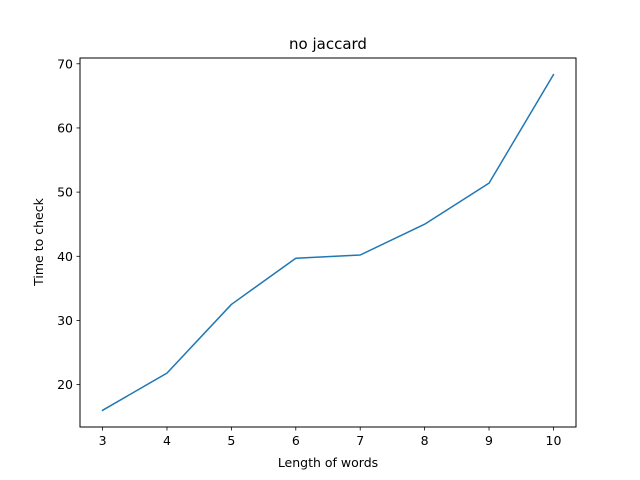  I want to click on y-axis: 20 30 40 50 60 70, so click(68, 224).